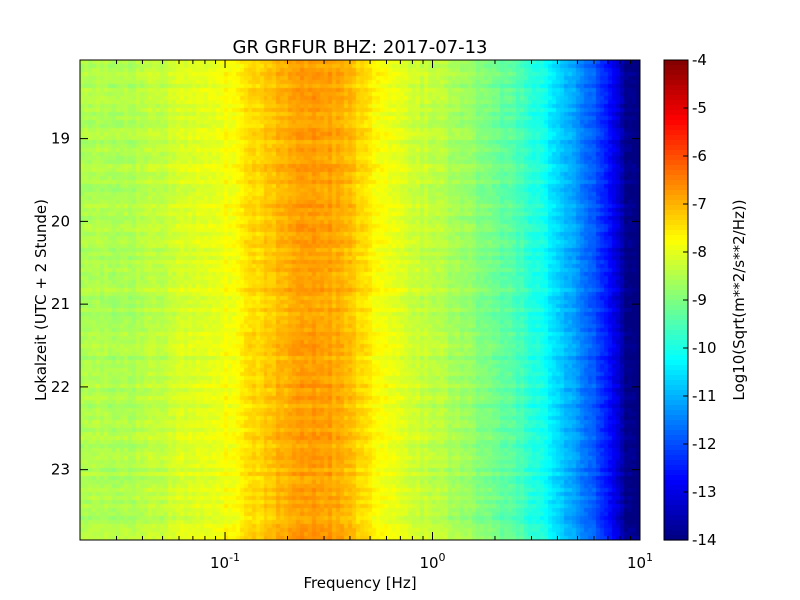 Image resolution: width=800 pixels, height=600 pixels. Describe the element at coordinates (699, 156) in the screenshot. I see `colorbar-tick-label: -6` at that location.